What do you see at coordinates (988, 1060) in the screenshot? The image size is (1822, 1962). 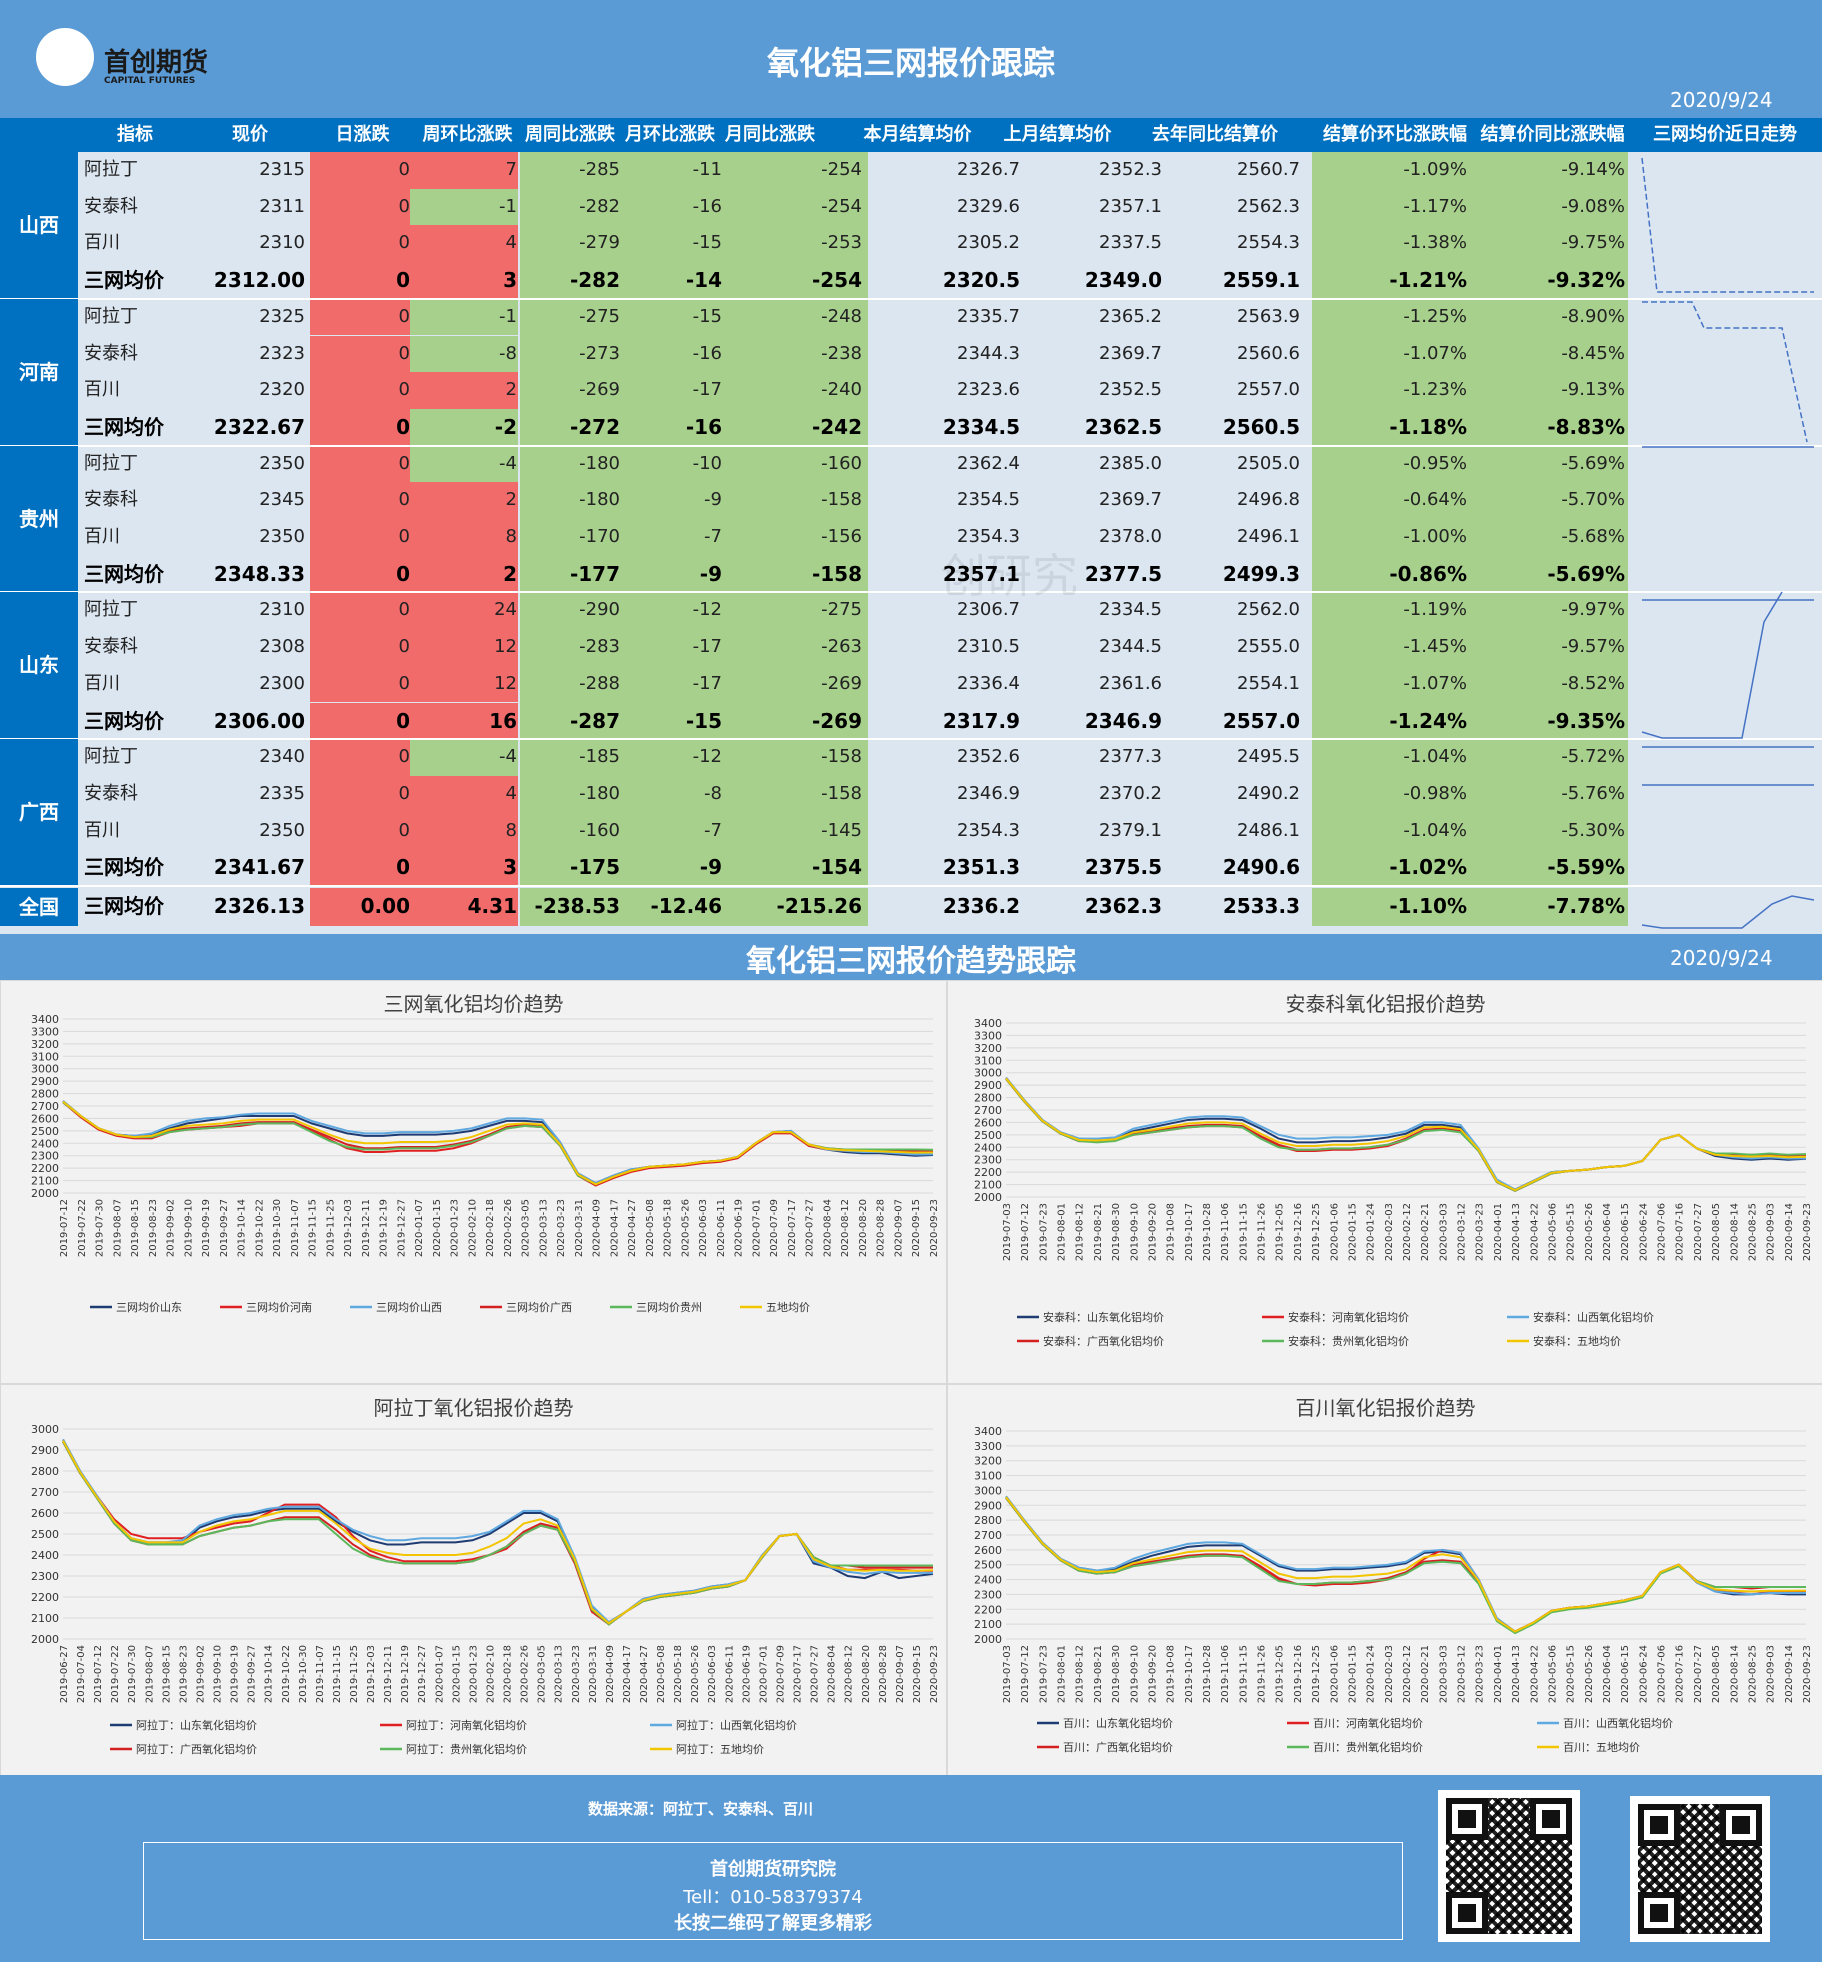 I see `y-tick-label: 3100` at bounding box center [988, 1060].